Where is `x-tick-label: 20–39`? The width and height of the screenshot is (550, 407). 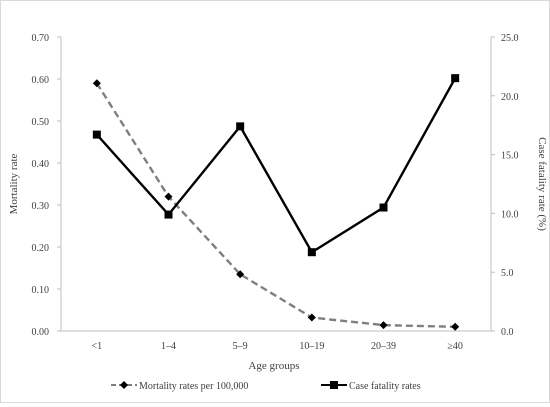 x-tick-label: 20–39 is located at coordinates (383, 346).